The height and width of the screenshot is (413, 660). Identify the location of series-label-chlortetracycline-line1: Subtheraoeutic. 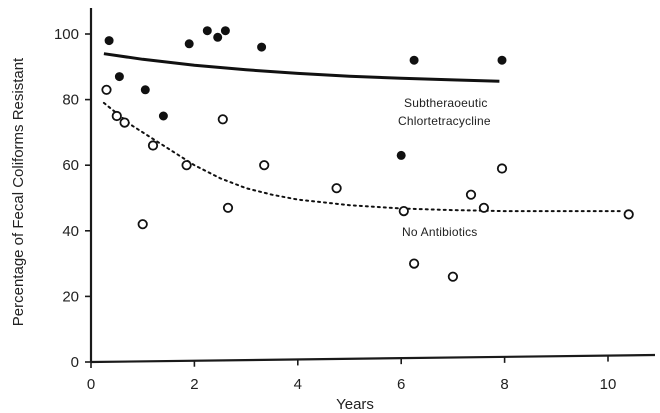
(446, 103).